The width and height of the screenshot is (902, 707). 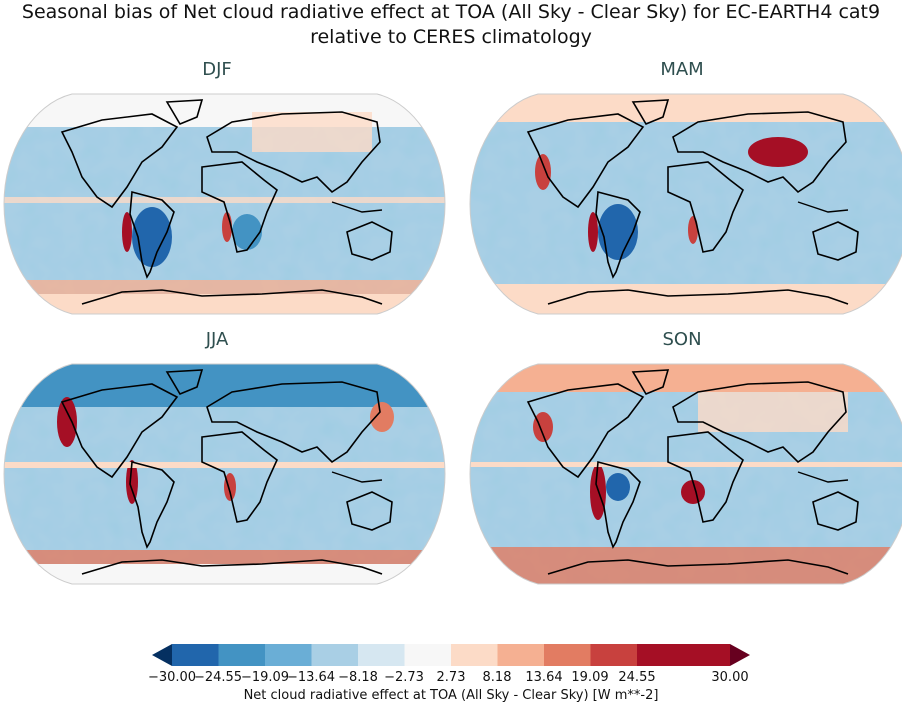 What do you see at coordinates (172, 677) in the screenshot?
I see `tick-label: −30.00` at bounding box center [172, 677].